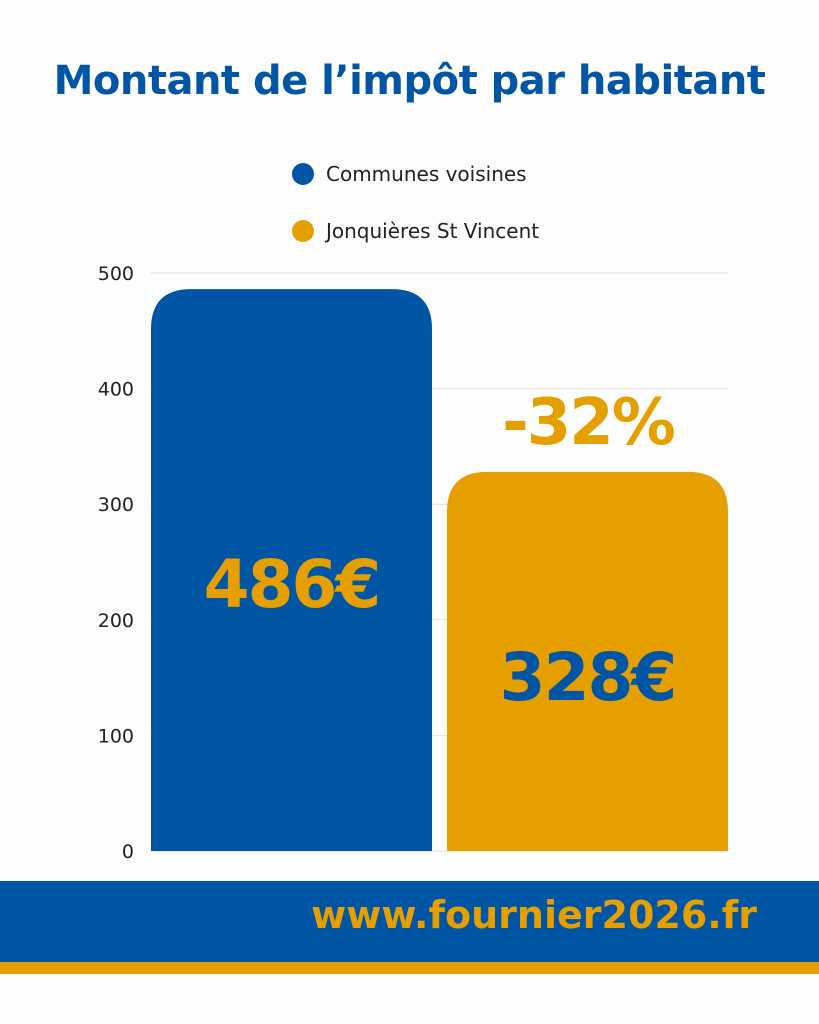 This screenshot has height=1024, width=819. I want to click on y-tick-label: 400, so click(116, 390).